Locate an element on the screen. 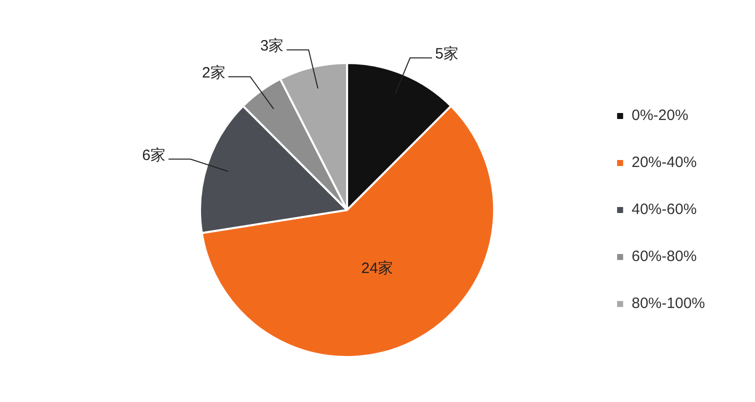 Image resolution: width=755 pixels, height=402 pixels. legend-label: 80%-100% is located at coordinates (669, 303).